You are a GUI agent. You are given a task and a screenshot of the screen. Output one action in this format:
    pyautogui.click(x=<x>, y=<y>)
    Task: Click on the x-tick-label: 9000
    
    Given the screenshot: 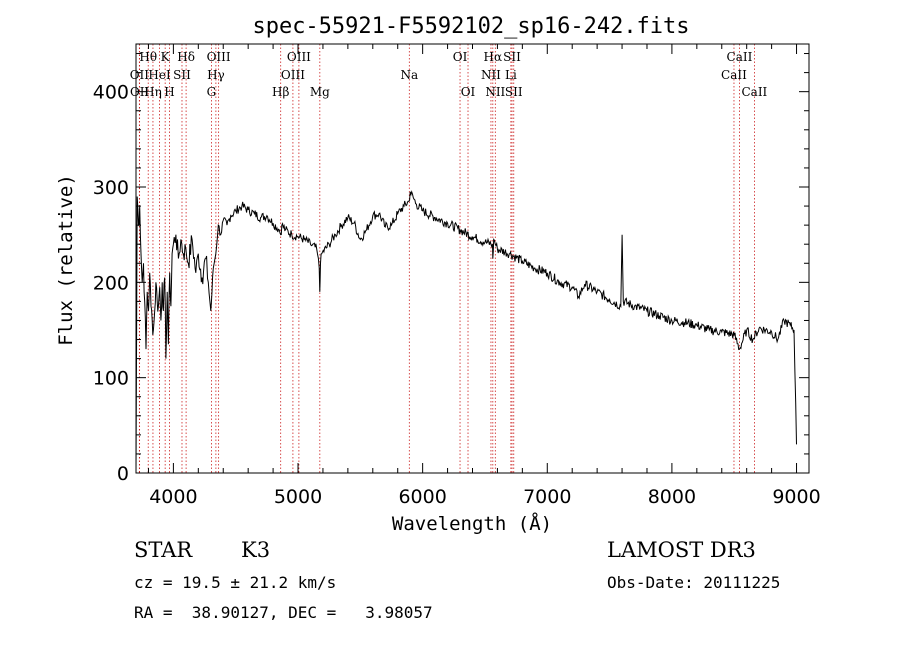 What is the action you would take?
    pyautogui.click(x=796, y=497)
    